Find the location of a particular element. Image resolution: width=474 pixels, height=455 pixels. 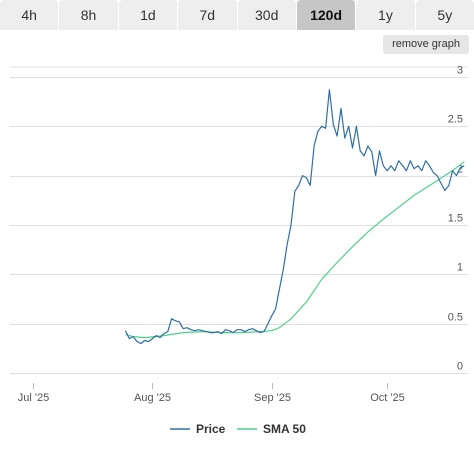

y-tick-label: 1 is located at coordinates (460, 268).